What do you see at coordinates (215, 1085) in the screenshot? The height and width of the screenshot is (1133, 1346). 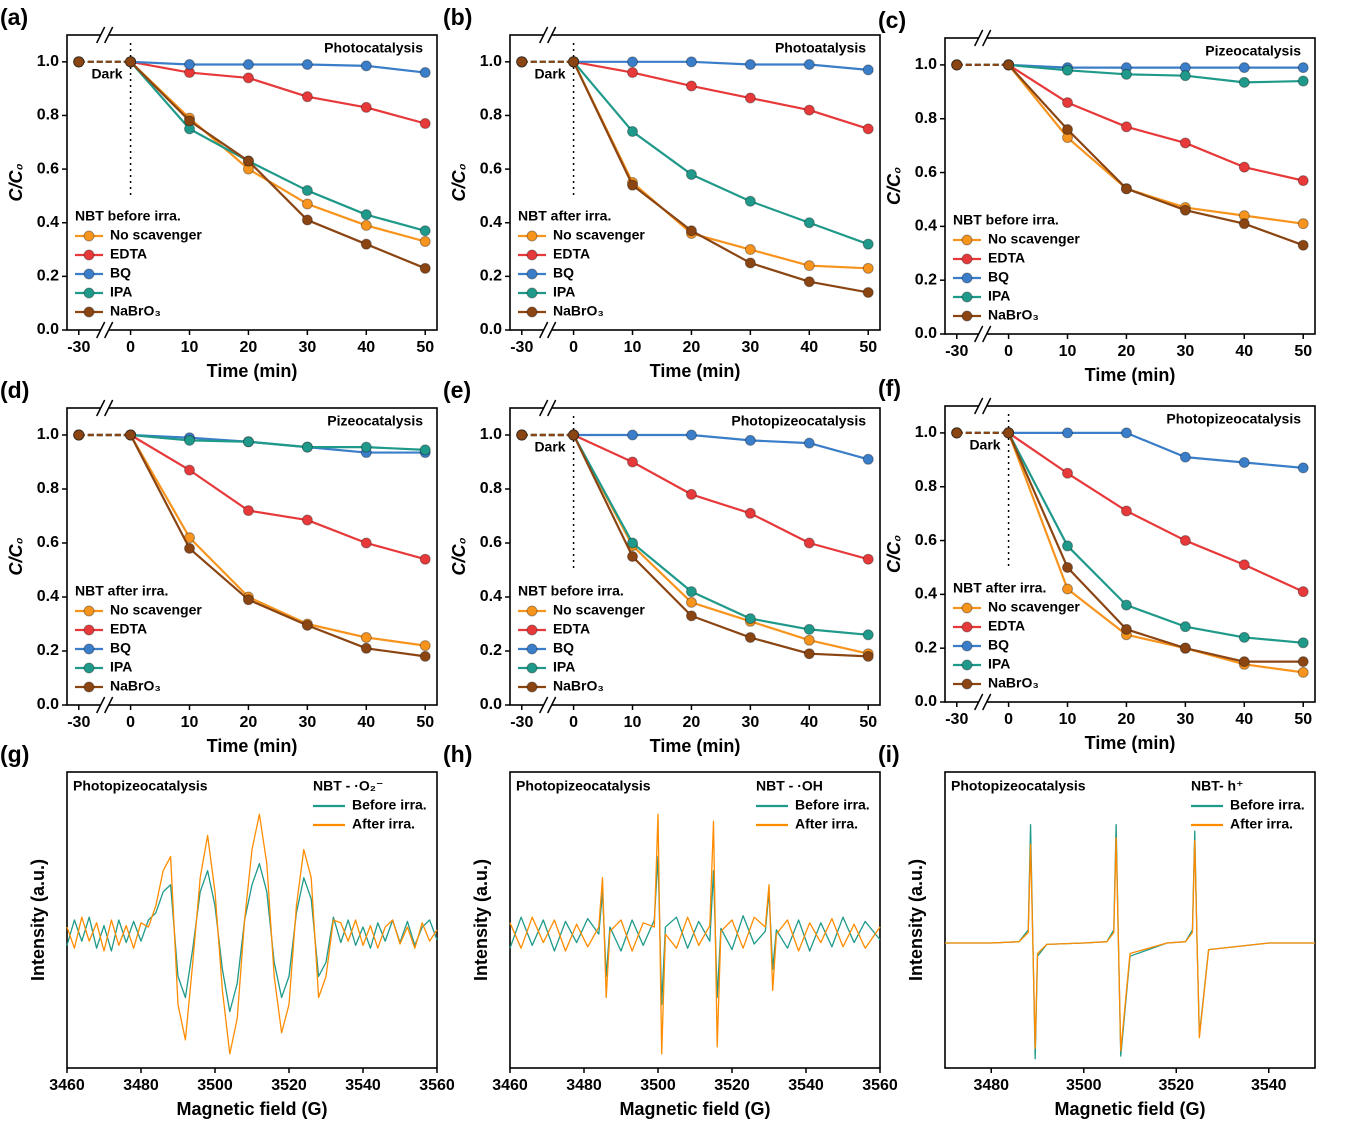 I see `x-tick-label: 3500` at bounding box center [215, 1085].